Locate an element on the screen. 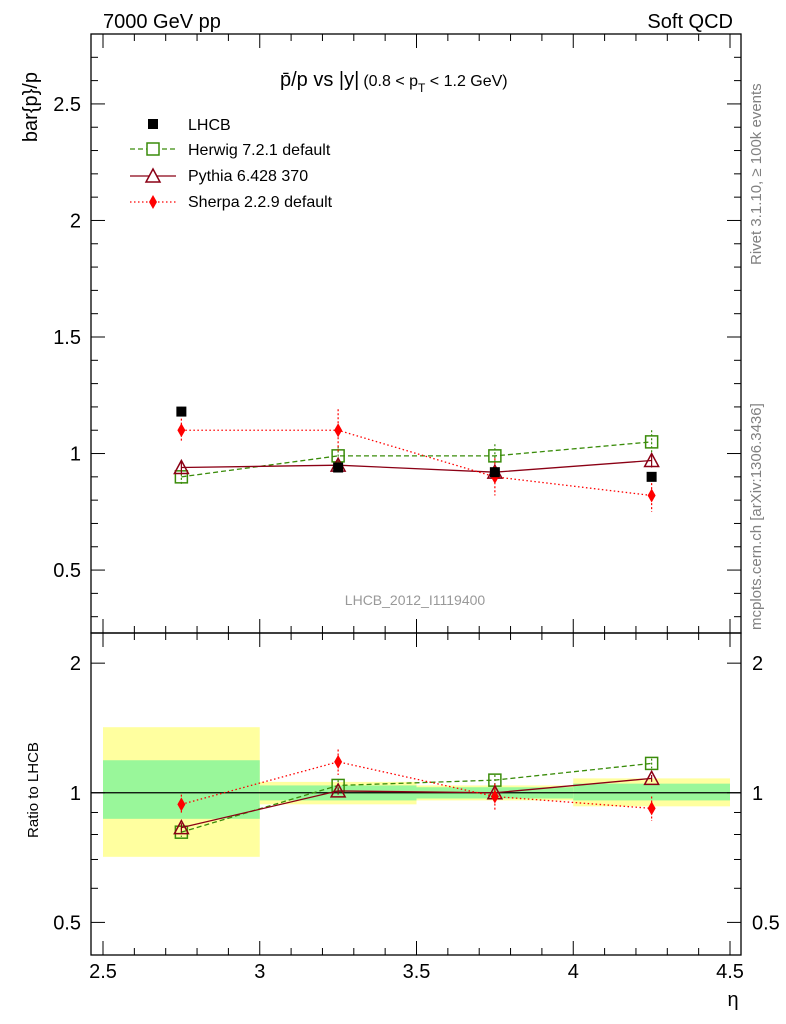 This screenshot has width=786, height=1024. main-series-line-pythia is located at coordinates (416, 466).